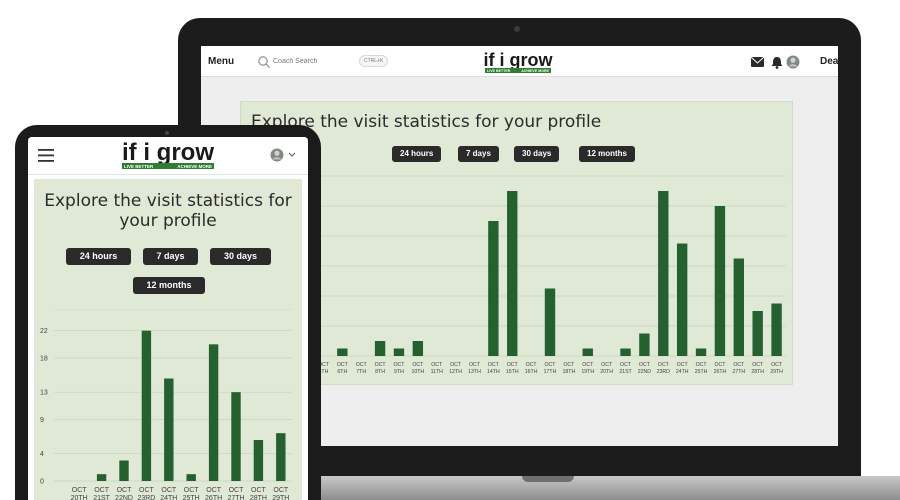  What do you see at coordinates (312, 61) in the screenshot?
I see `coach-search-input` at bounding box center [312, 61].